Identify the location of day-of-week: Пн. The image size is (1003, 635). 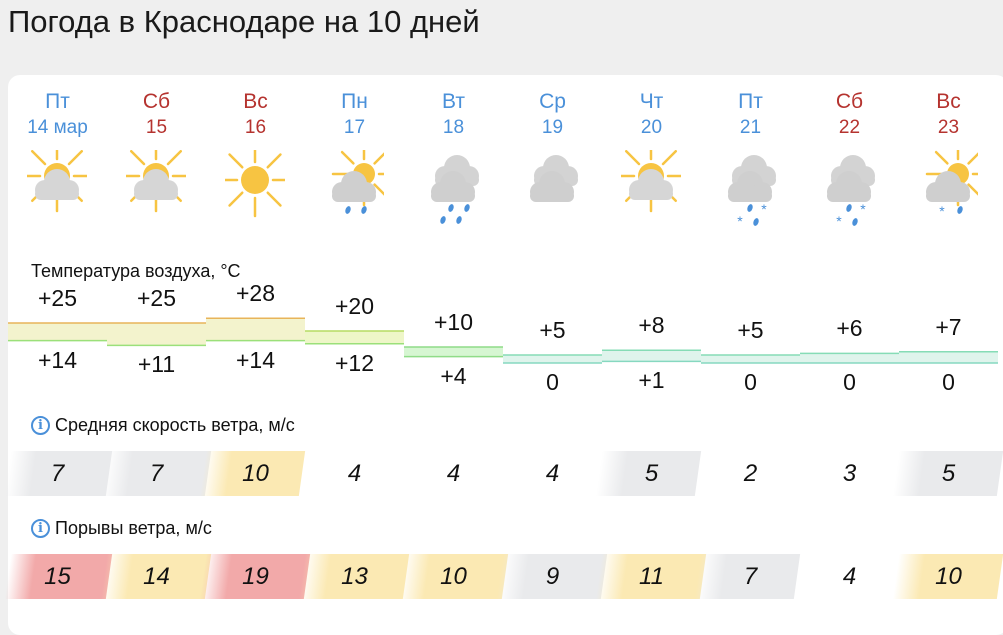
(354, 101).